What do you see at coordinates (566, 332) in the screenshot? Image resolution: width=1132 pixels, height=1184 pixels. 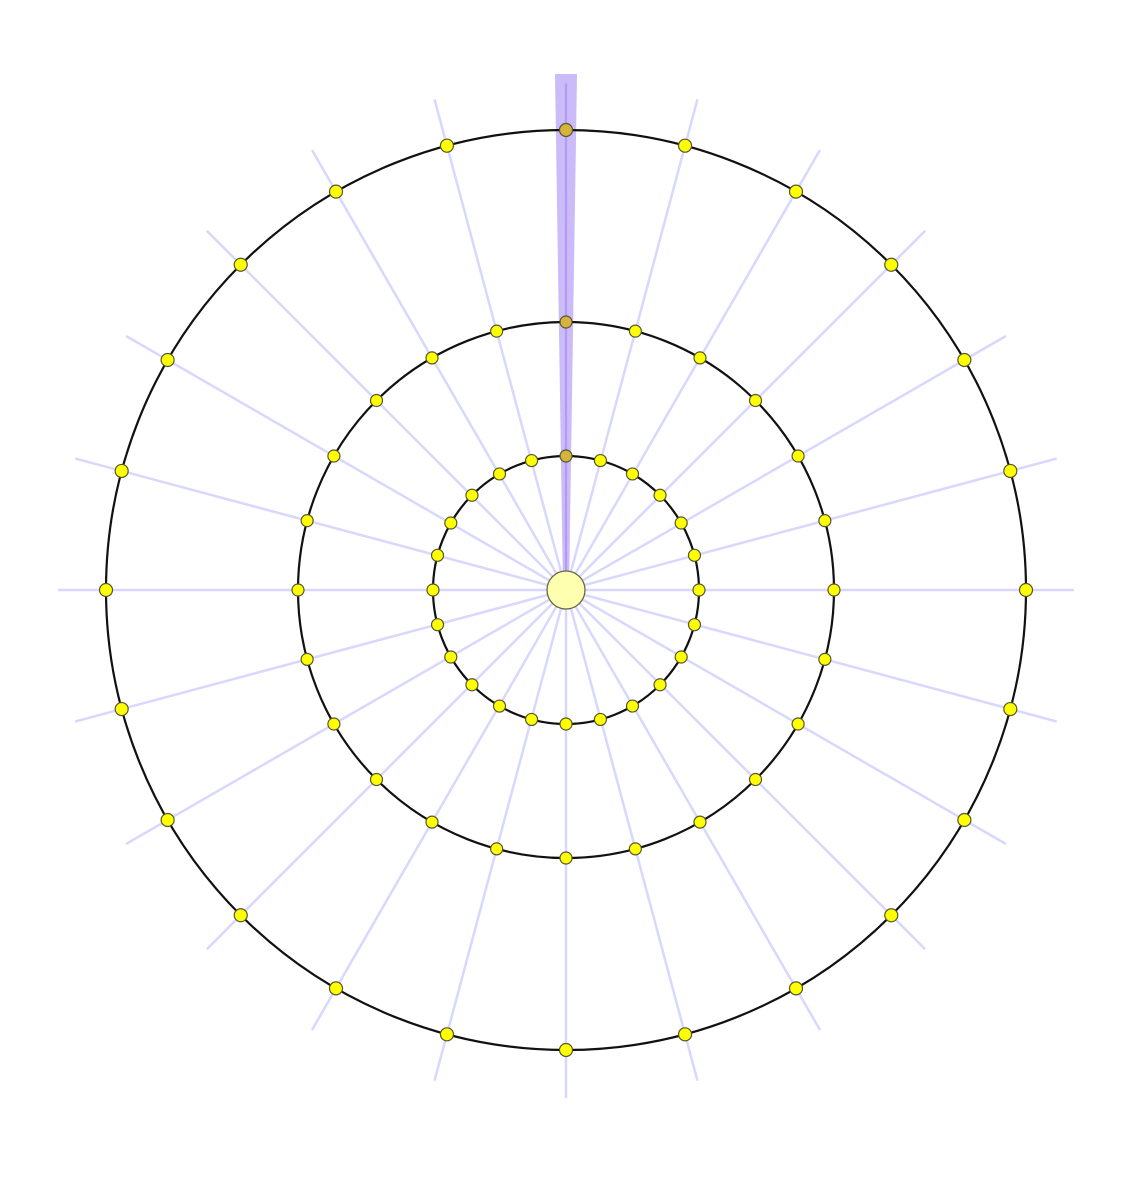 I see `highlighted-spoke-layer` at bounding box center [566, 332].